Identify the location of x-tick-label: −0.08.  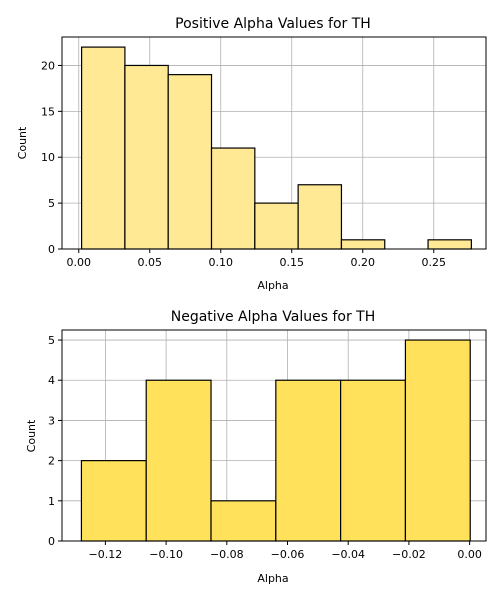
(227, 554).